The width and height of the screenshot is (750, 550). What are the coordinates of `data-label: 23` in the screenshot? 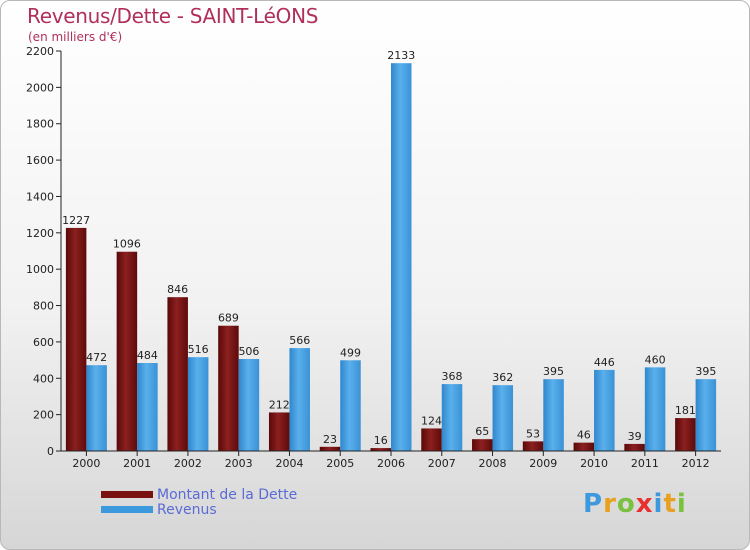 It's located at (330, 439).